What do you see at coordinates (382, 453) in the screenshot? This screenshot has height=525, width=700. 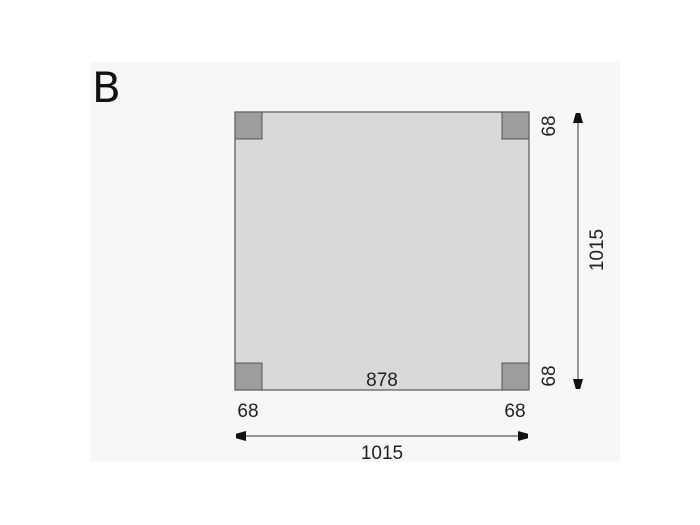 I see `width-total-label: 1015` at bounding box center [382, 453].